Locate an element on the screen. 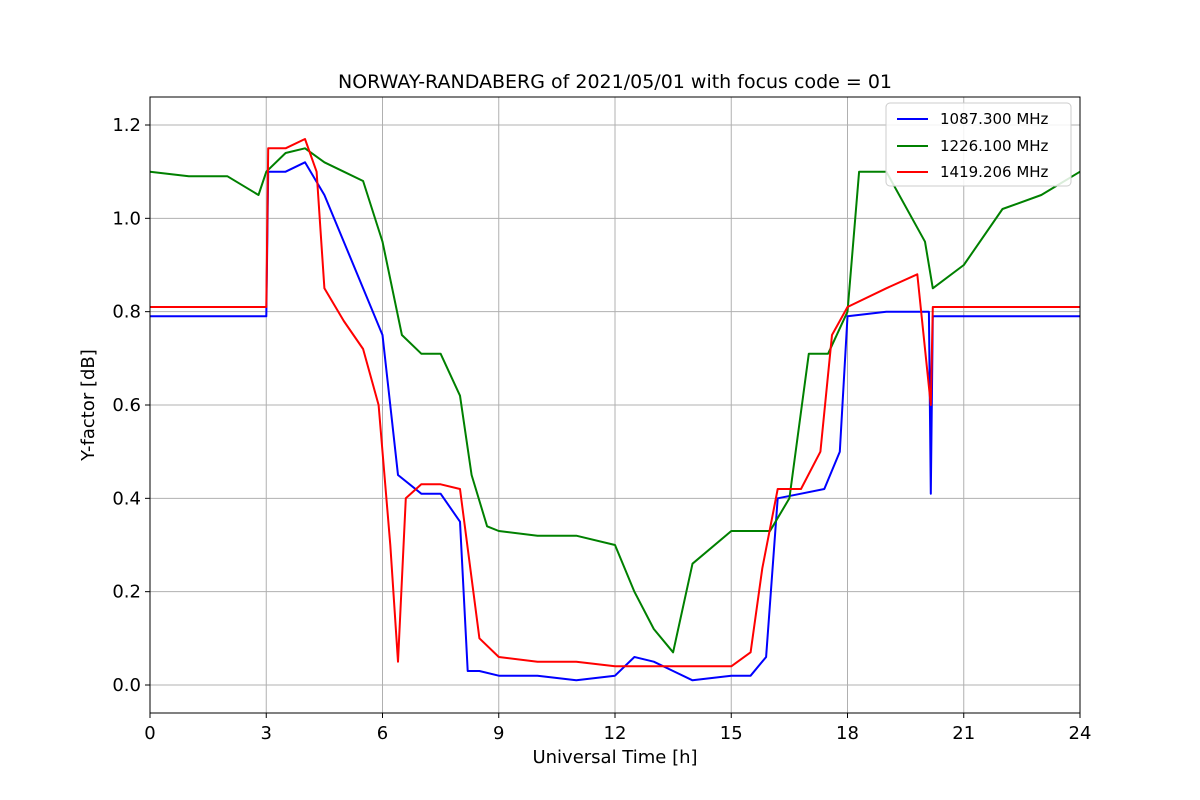 The height and width of the screenshot is (800, 1200). y-tick-label: 0.0 is located at coordinates (126, 685).